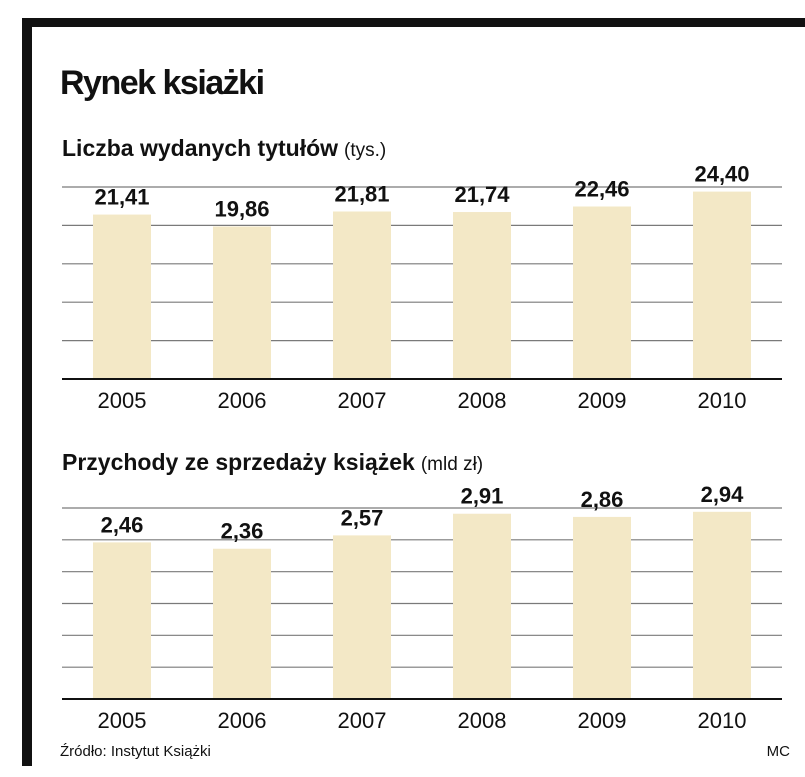 This screenshot has width=805, height=777. Describe the element at coordinates (200, 148) in the screenshot. I see `chart-title-main: Liczba wydanych tytułów` at that location.